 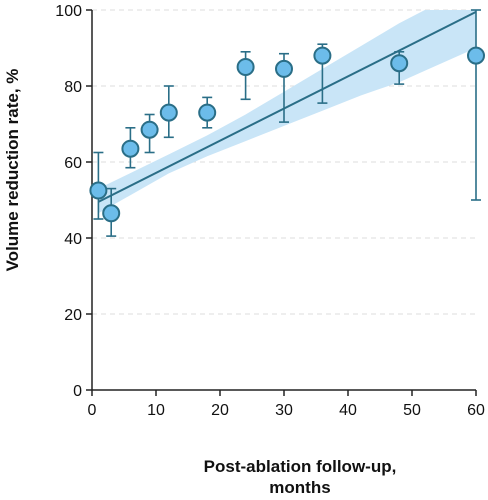 I want to click on y-tick-label-60: 60, so click(x=73, y=163).